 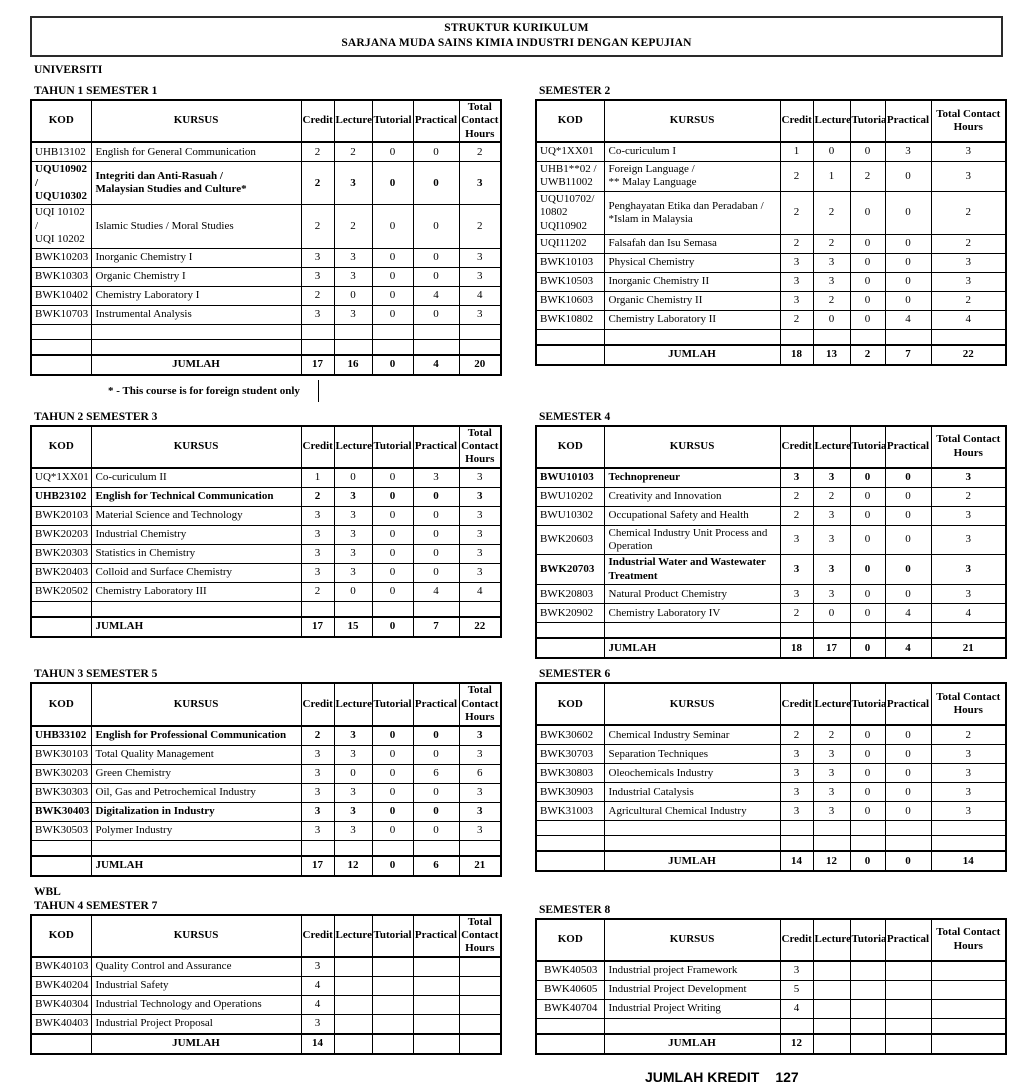 I want to click on course-row: BWK40103 Quality Control and Assurance 3, so click(x=266, y=966).